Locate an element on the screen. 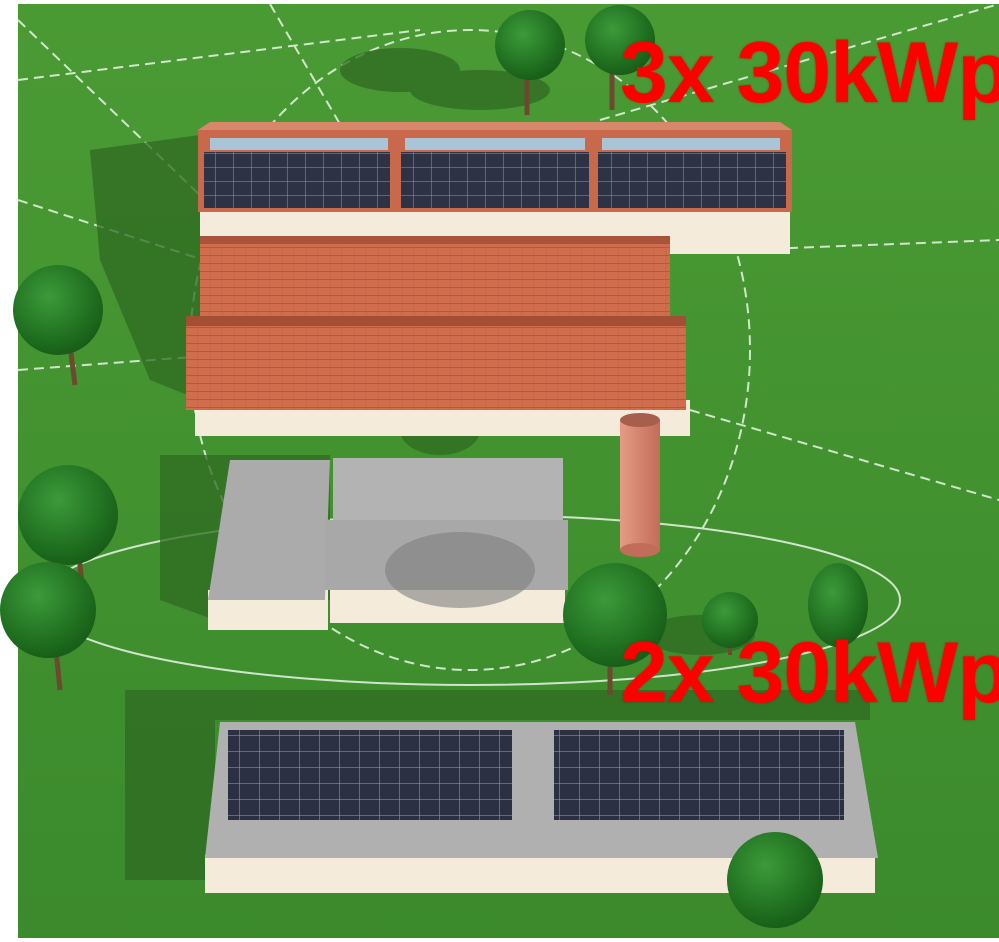 This screenshot has height=942, width=999. capacity-label-top: 3x 30kWp is located at coordinates (809, 73).